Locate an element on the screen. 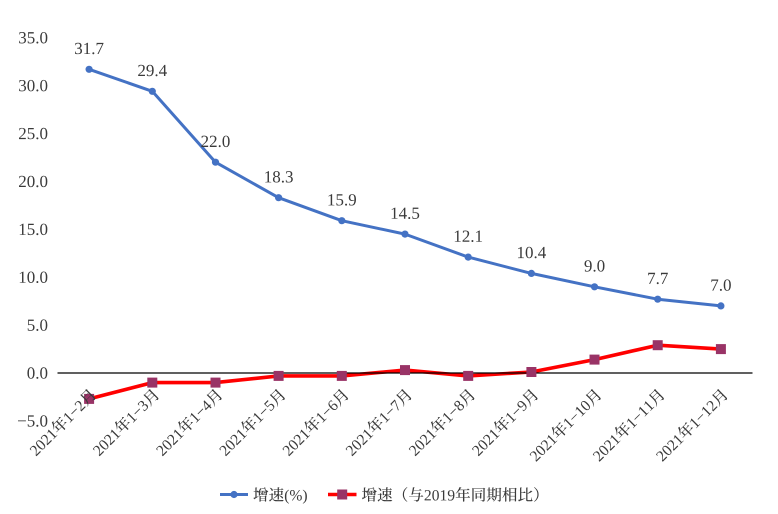 This screenshot has height=514, width=778. y-axis-tick-labels is located at coordinates (33, 229).